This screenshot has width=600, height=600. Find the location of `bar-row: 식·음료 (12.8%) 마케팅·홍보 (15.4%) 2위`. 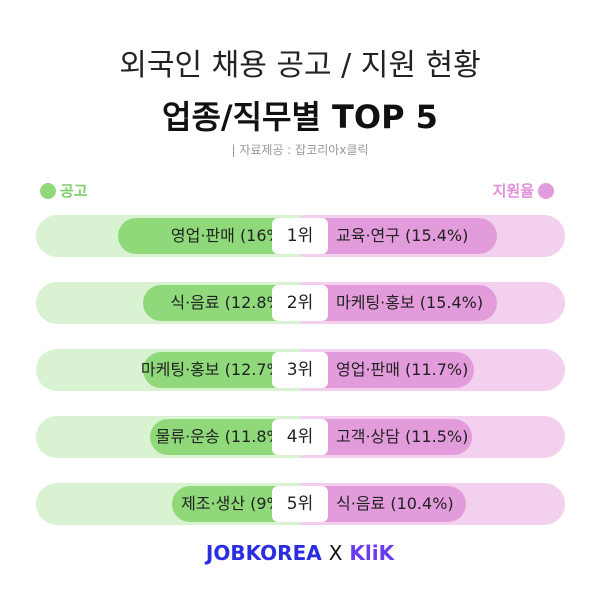

bar-row: 식·음료 (12.8%) 마케팅·홍보 (15.4%) 2위 is located at coordinates (300, 303).